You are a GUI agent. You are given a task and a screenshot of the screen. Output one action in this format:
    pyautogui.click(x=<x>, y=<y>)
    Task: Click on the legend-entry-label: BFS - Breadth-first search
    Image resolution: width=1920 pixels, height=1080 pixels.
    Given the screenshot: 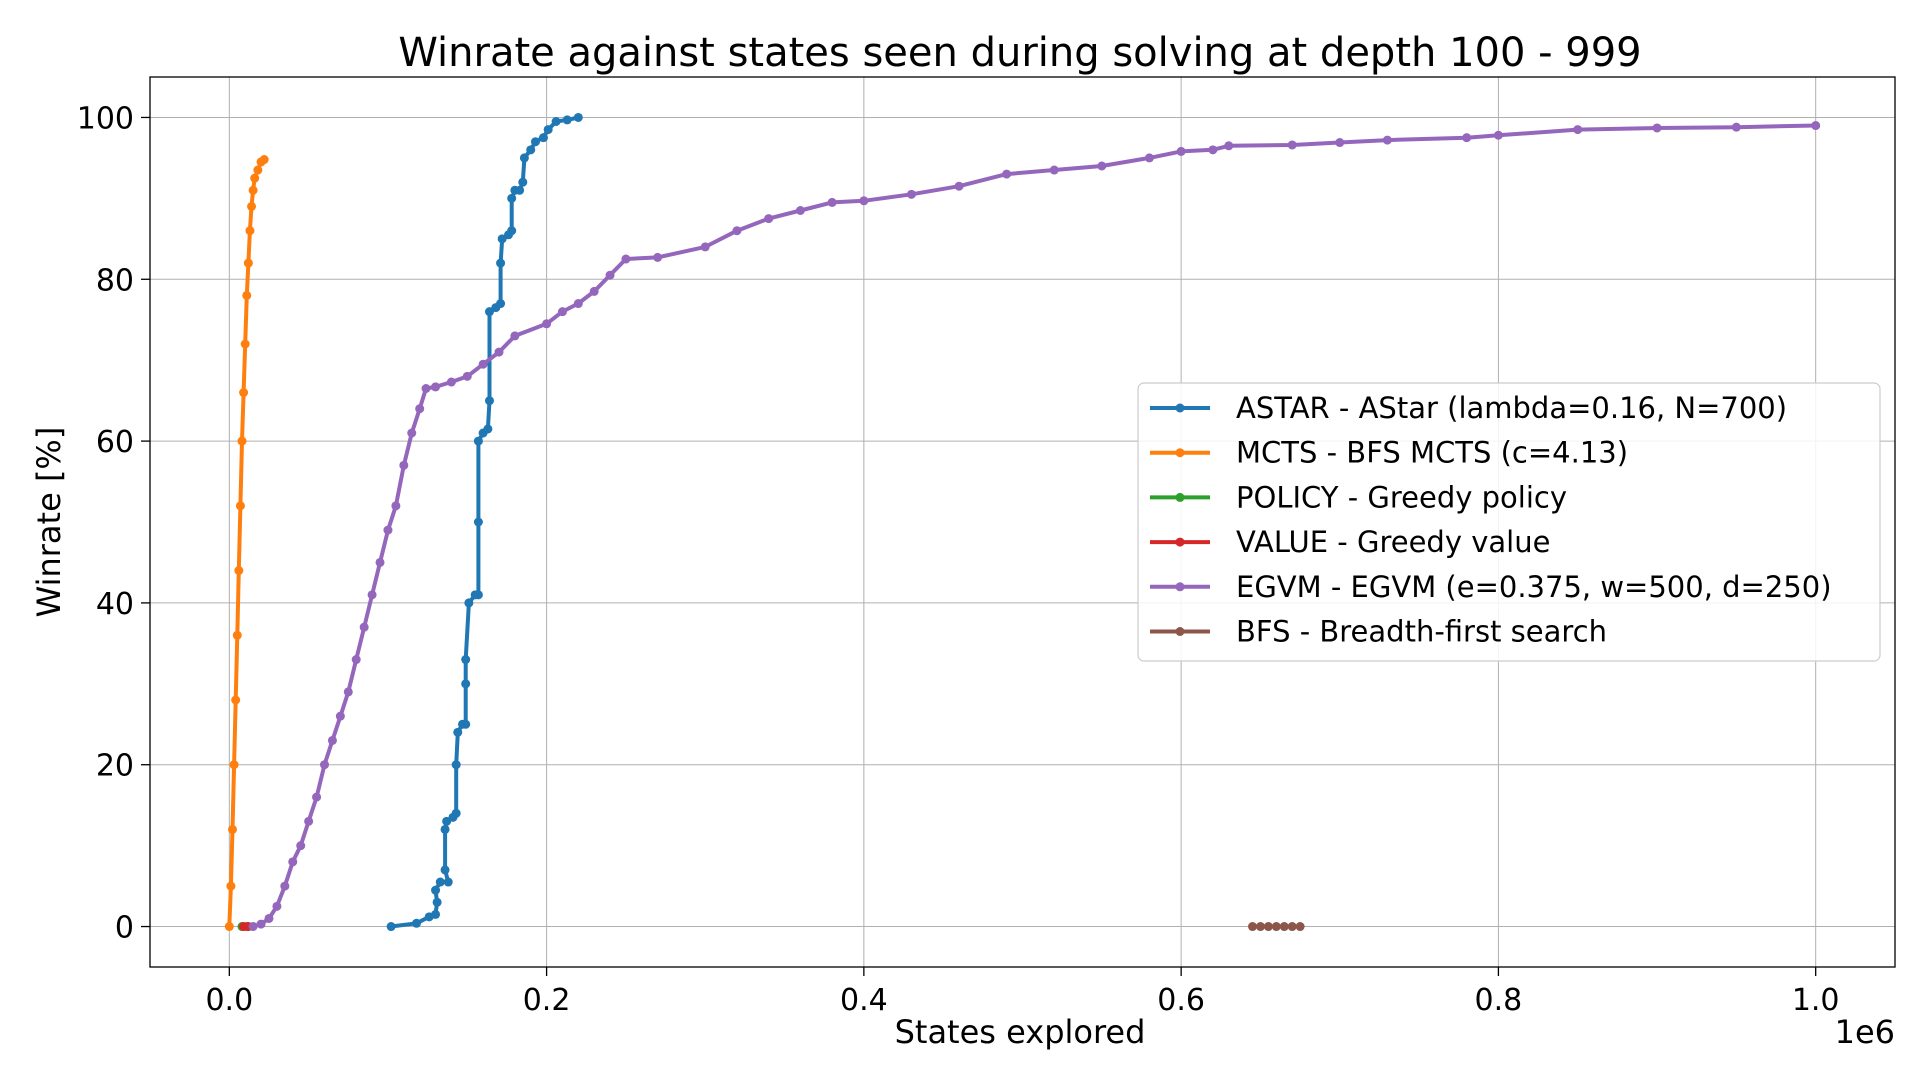 What is the action you would take?
    pyautogui.click(x=1421, y=632)
    